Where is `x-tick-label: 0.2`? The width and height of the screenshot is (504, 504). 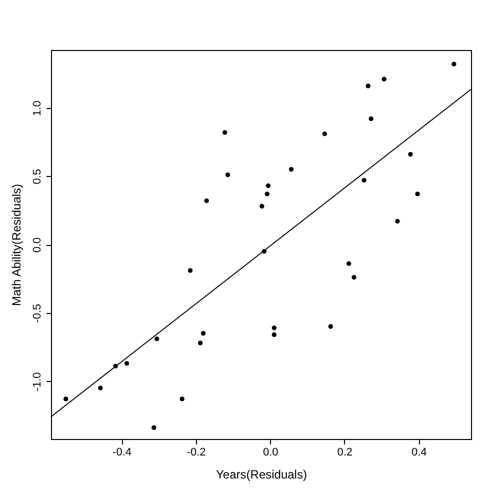 x-tick-label: 0.2 is located at coordinates (345, 452).